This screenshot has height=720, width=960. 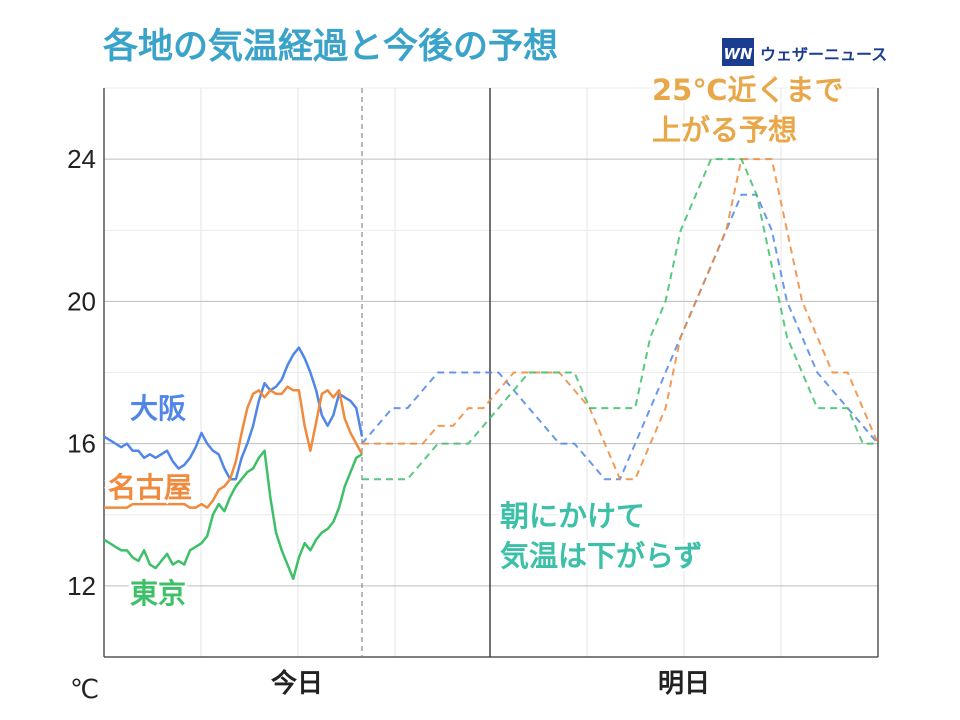 What do you see at coordinates (601, 556) in the screenshot?
I see `annotation-line: 気温は下がらず` at bounding box center [601, 556].